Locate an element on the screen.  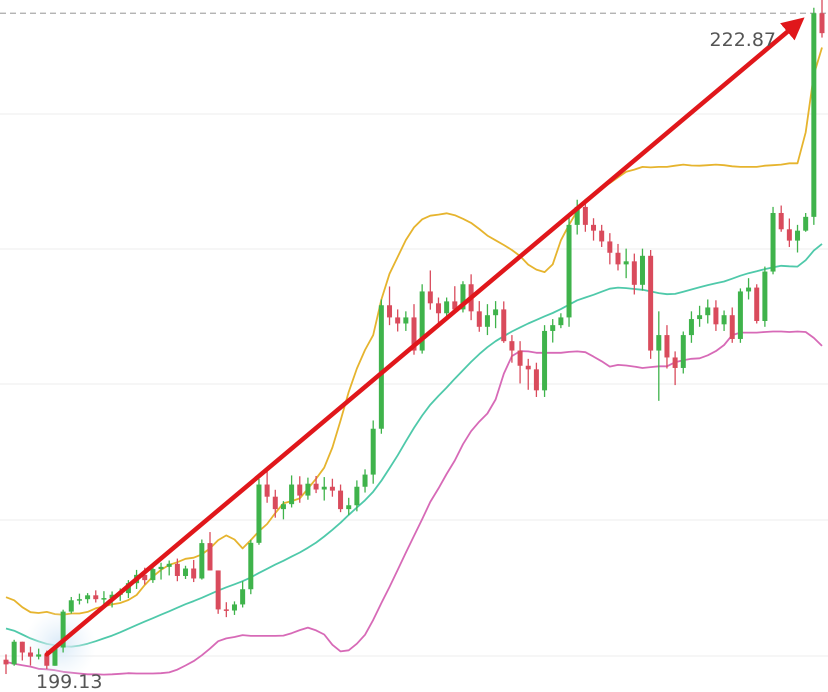
high-price-label: 222.87 is located at coordinates (743, 40).